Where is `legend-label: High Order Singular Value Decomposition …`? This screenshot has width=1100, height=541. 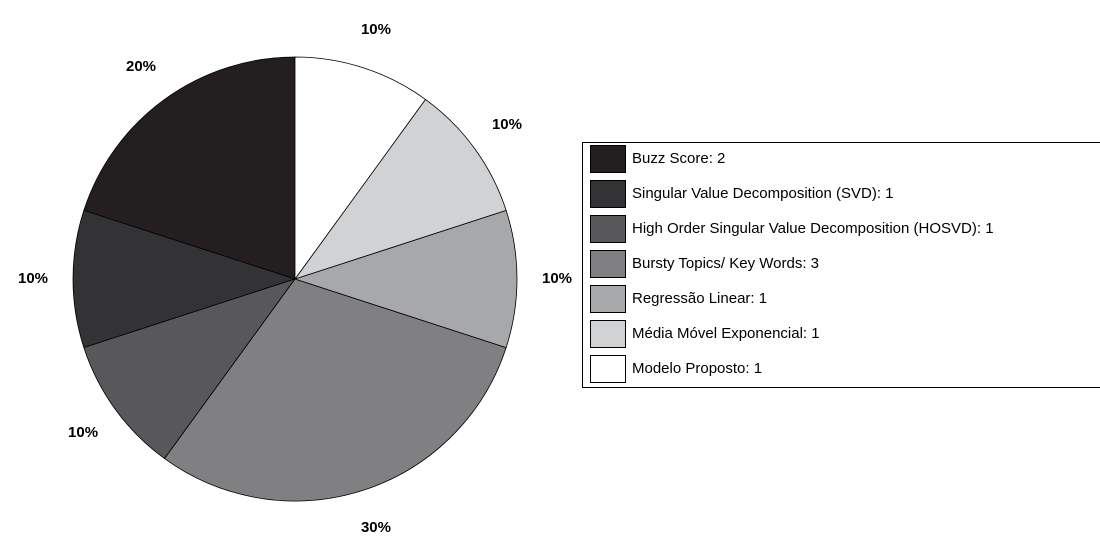
legend-label: High Order Singular Value Decomposition … is located at coordinates (813, 228).